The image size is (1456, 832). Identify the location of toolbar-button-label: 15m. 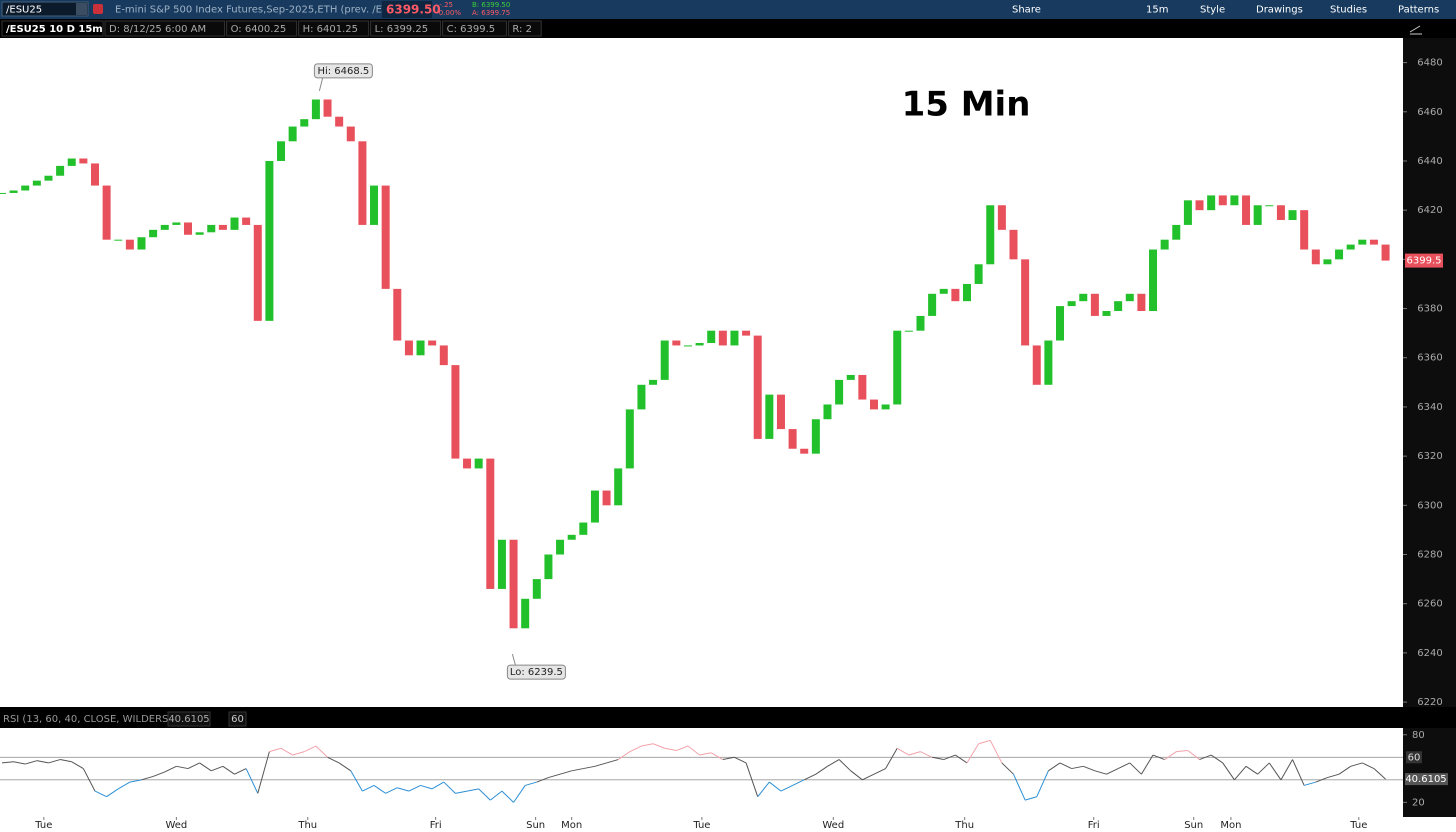
(1157, 10).